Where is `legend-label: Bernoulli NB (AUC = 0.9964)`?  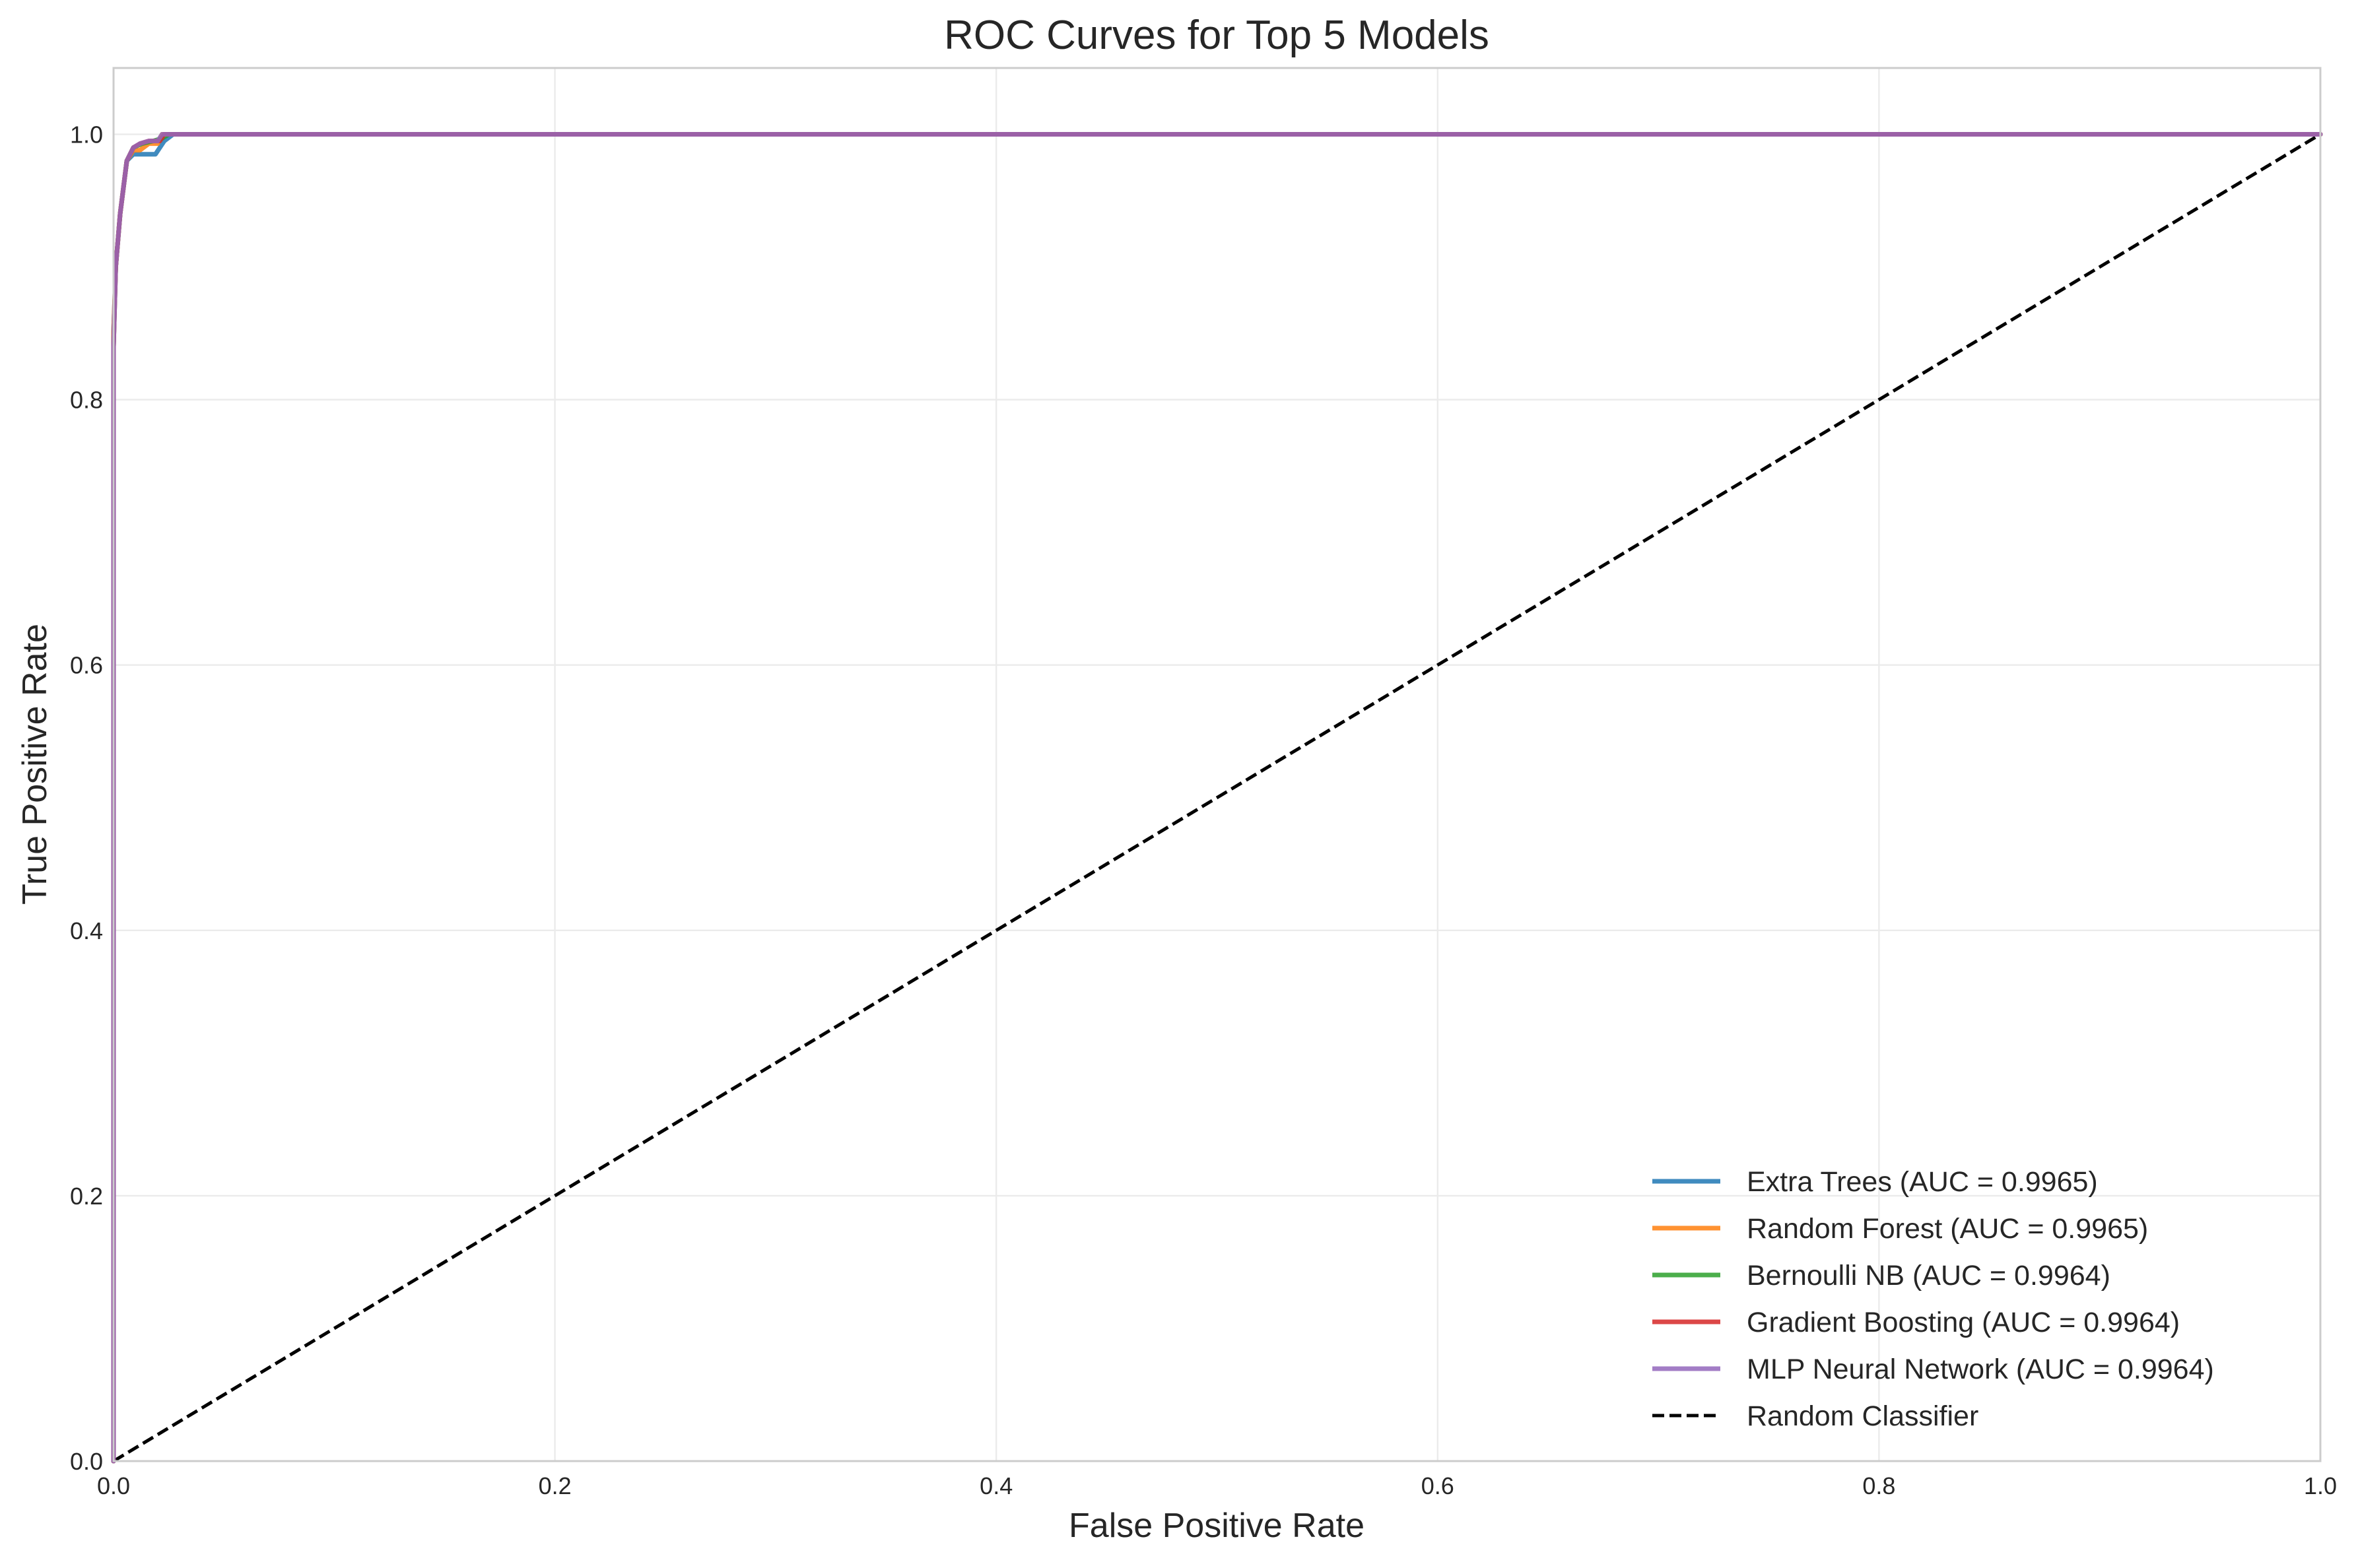 legend-label: Bernoulli NB (AUC = 0.9964) is located at coordinates (1929, 1275).